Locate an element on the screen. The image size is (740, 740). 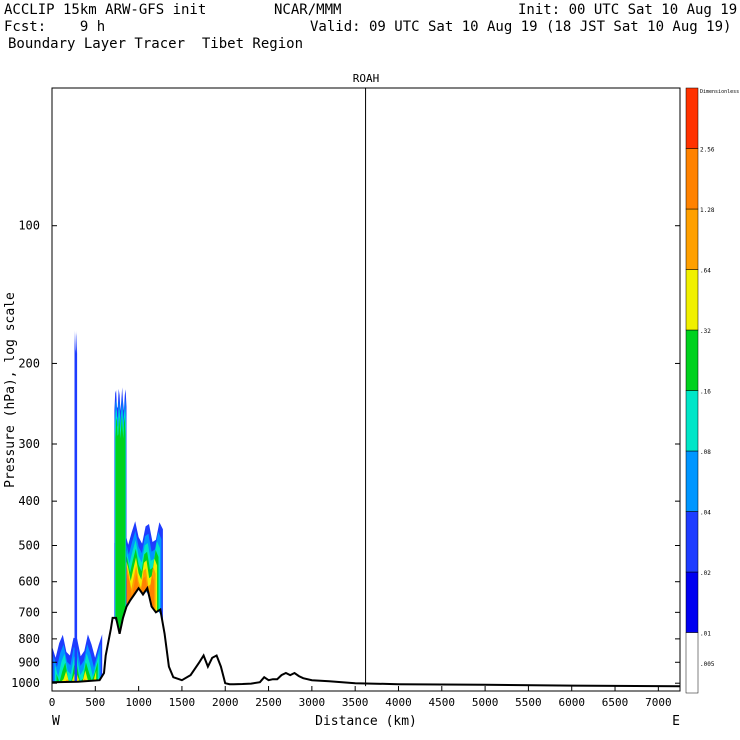
x-left-label: W is located at coordinates (56, 721).